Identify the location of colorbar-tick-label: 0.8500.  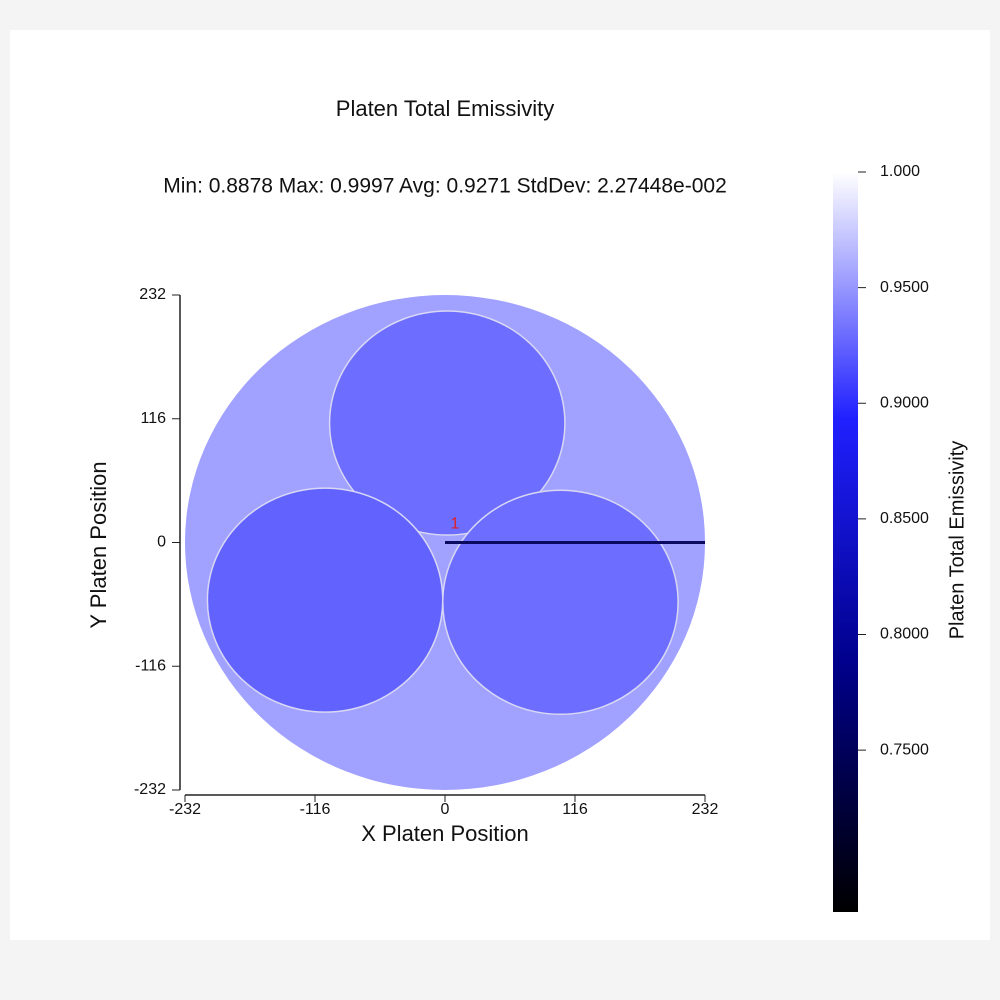
(904, 518).